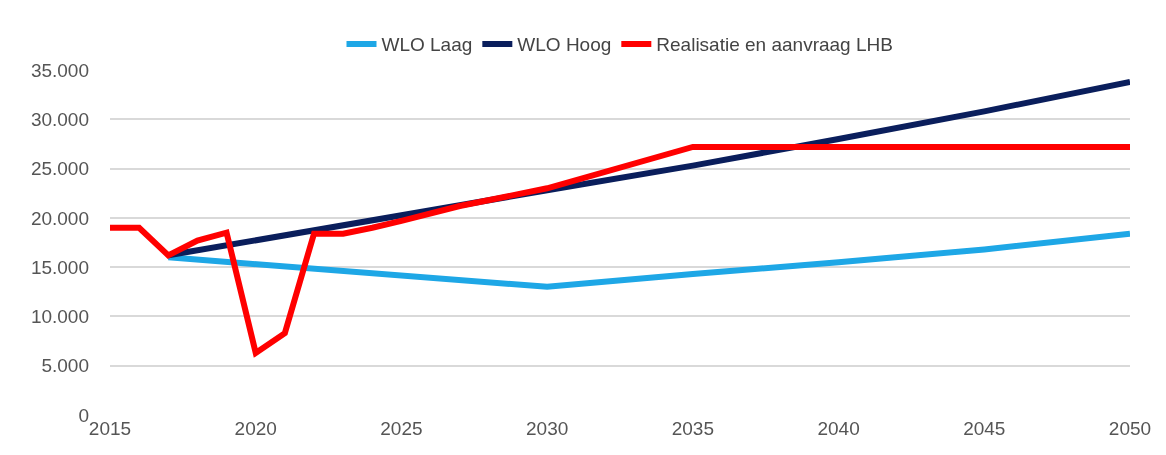 The width and height of the screenshot is (1166, 455). What do you see at coordinates (838, 428) in the screenshot?
I see `x-tick-label: 2040` at bounding box center [838, 428].